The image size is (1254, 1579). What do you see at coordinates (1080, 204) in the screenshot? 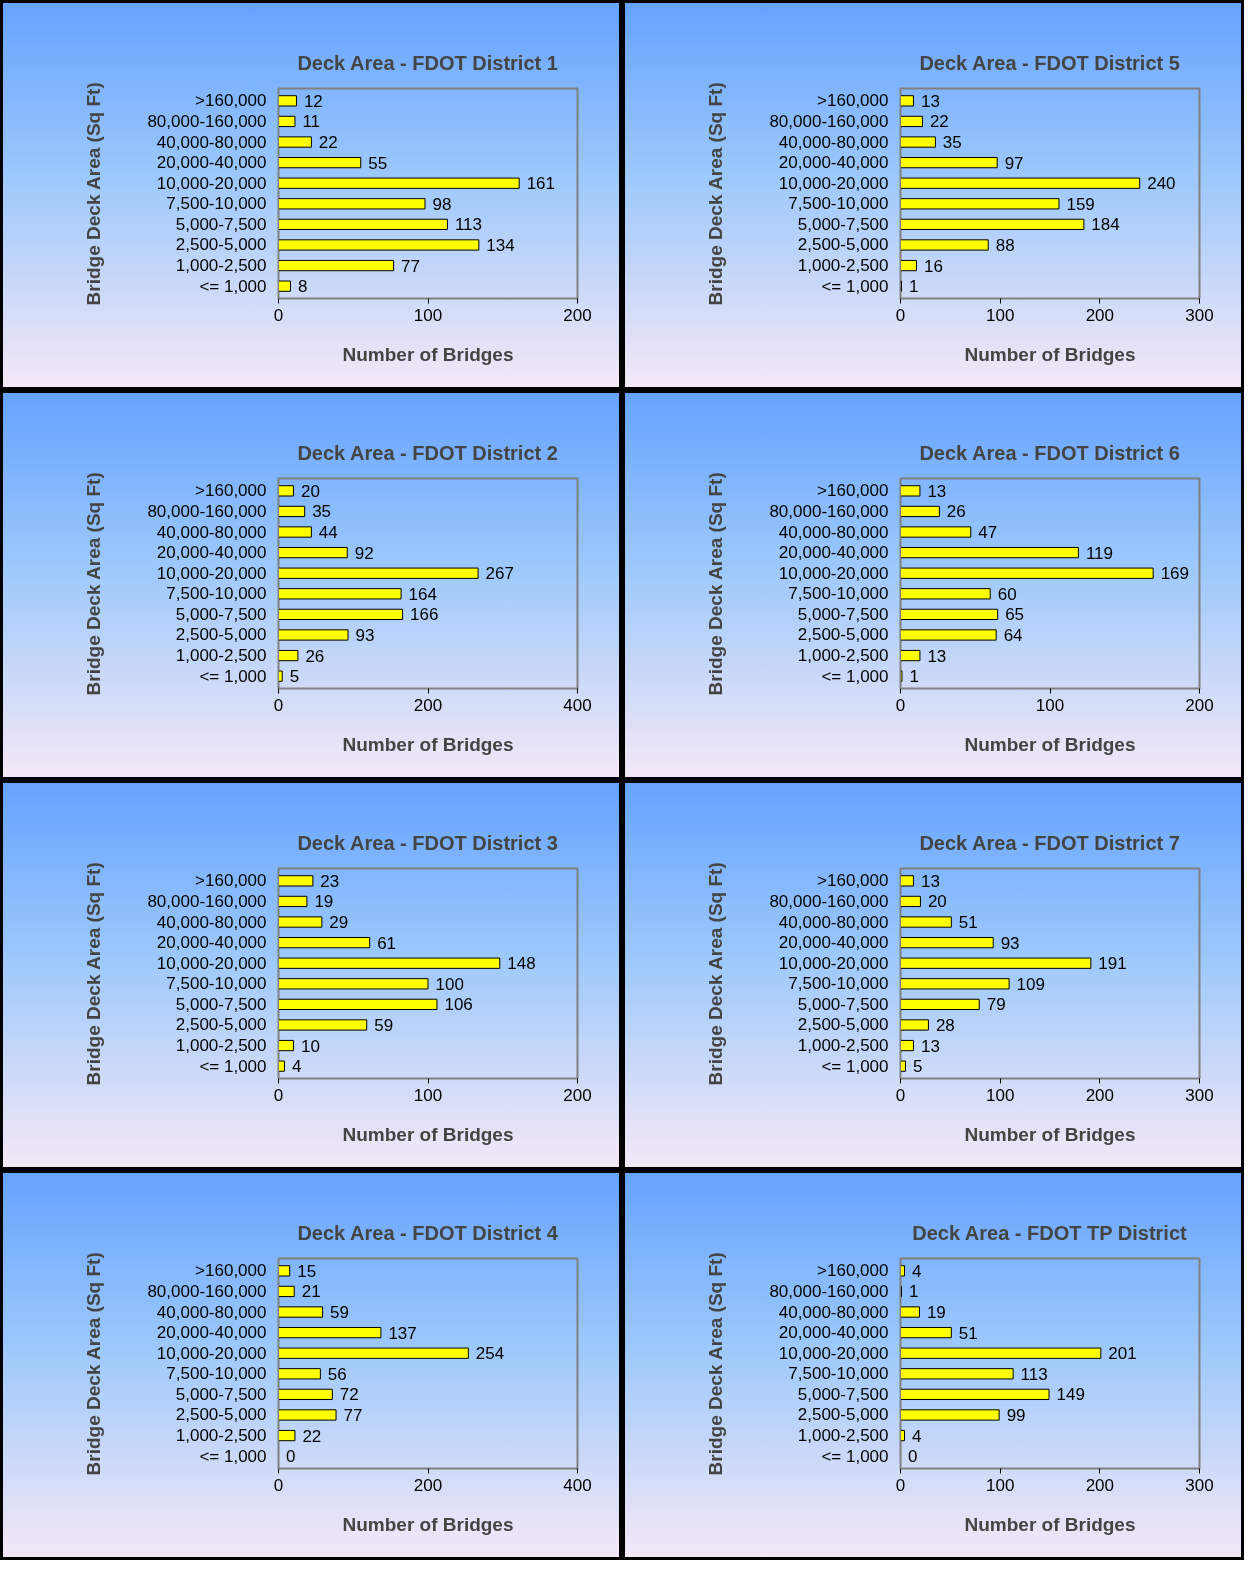
I see `data-label: 159` at bounding box center [1080, 204].